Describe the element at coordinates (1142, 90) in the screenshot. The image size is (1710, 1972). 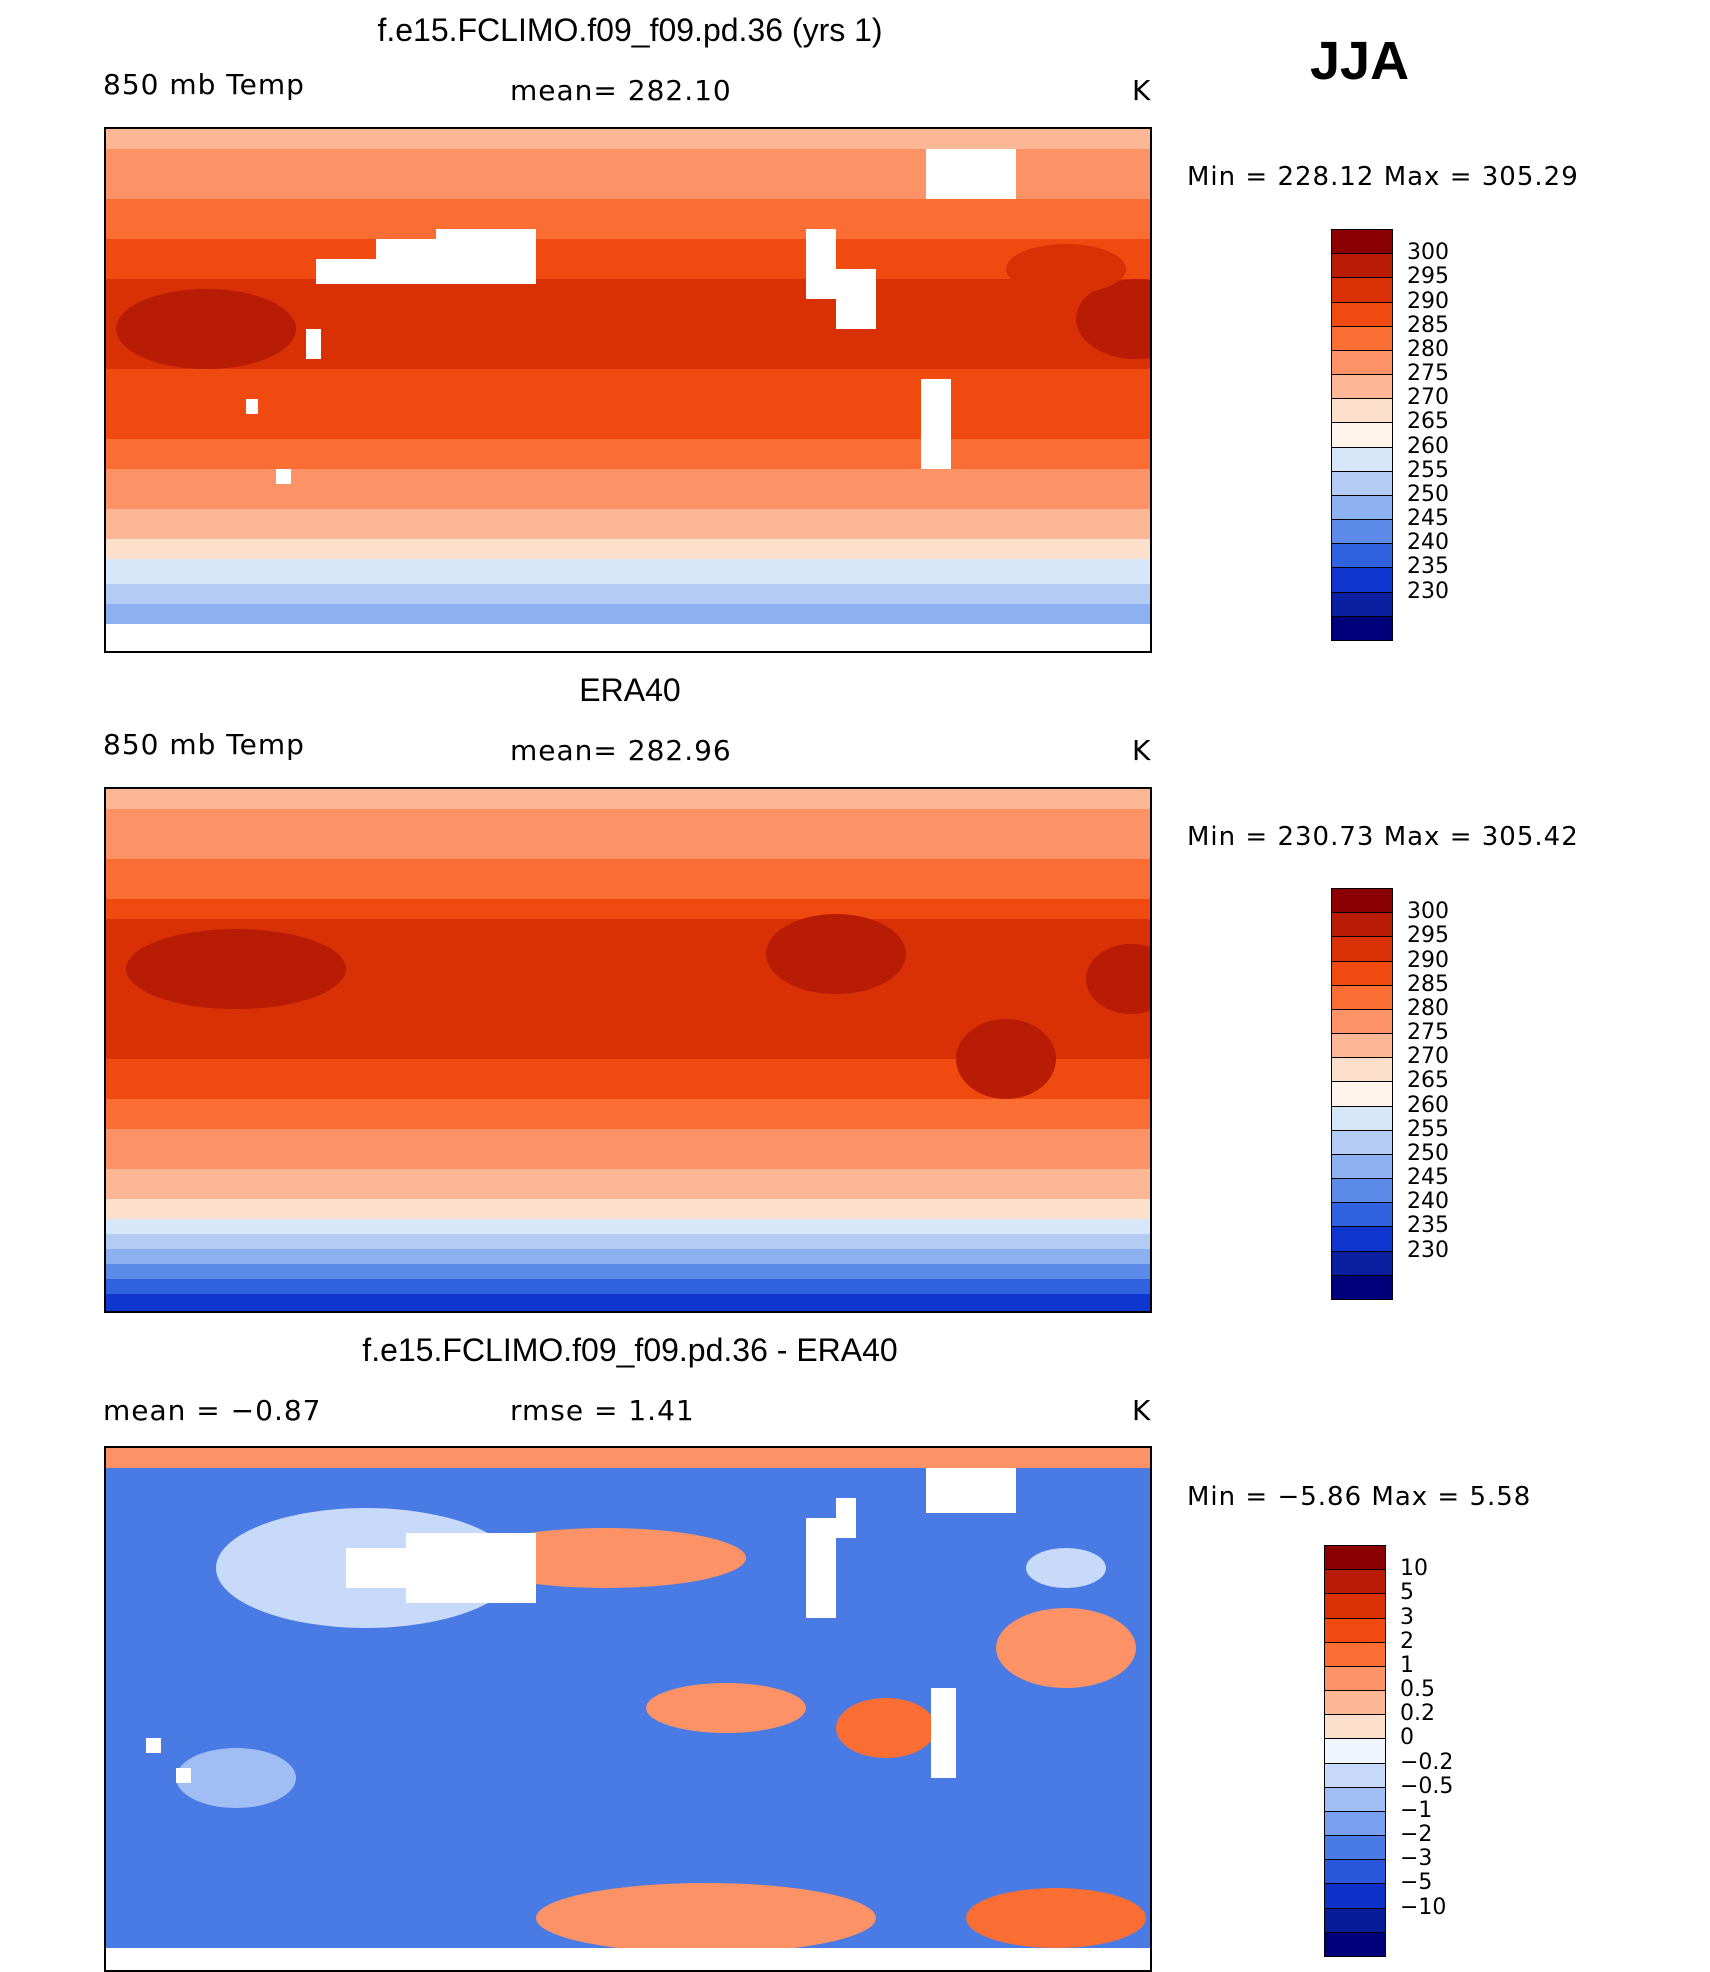
I see `panel-1-units: K` at that location.